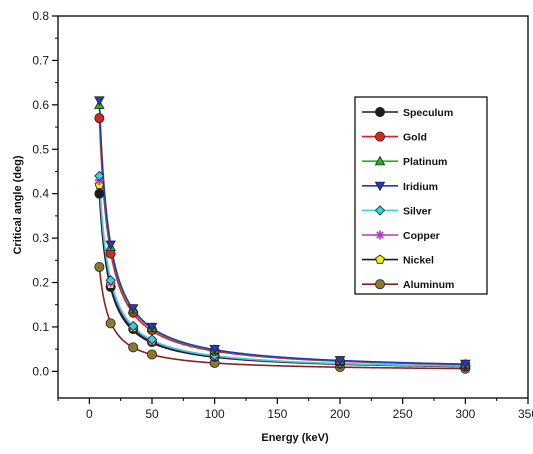 This screenshot has width=533, height=454. Describe the element at coordinates (40, 194) in the screenshot. I see `y-tick-label: 0.4` at that location.